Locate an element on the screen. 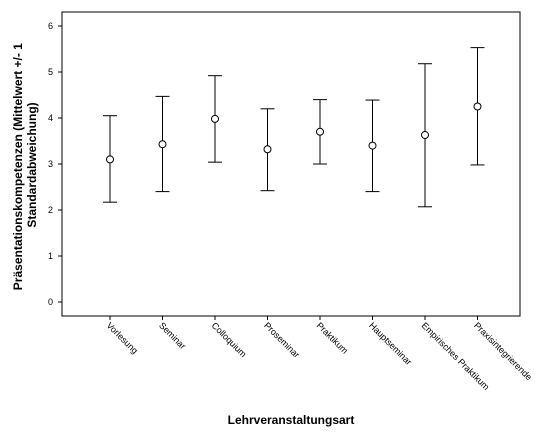 Image resolution: width=538 pixels, height=442 pixels. x-tick-label: Hauptseminar is located at coordinates (390, 343).